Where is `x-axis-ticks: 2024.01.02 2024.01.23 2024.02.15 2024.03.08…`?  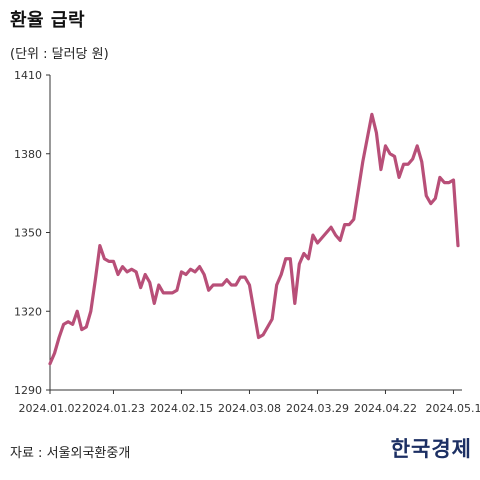 x-axis-ticks: 2024.01.02 2024.01.23 2024.02.15 2024.03.08… is located at coordinates (249, 402).